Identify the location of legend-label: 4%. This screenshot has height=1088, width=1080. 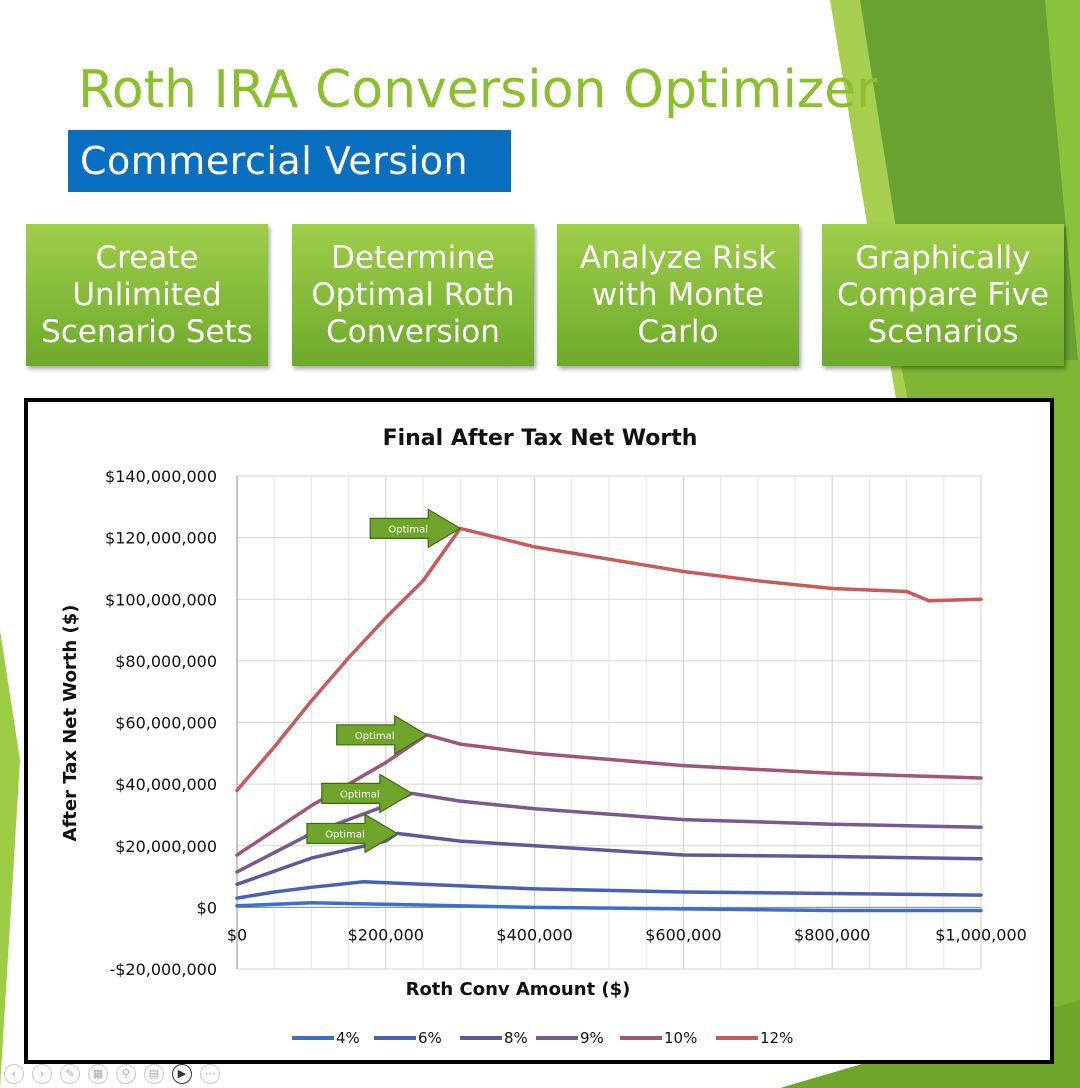
(348, 1038).